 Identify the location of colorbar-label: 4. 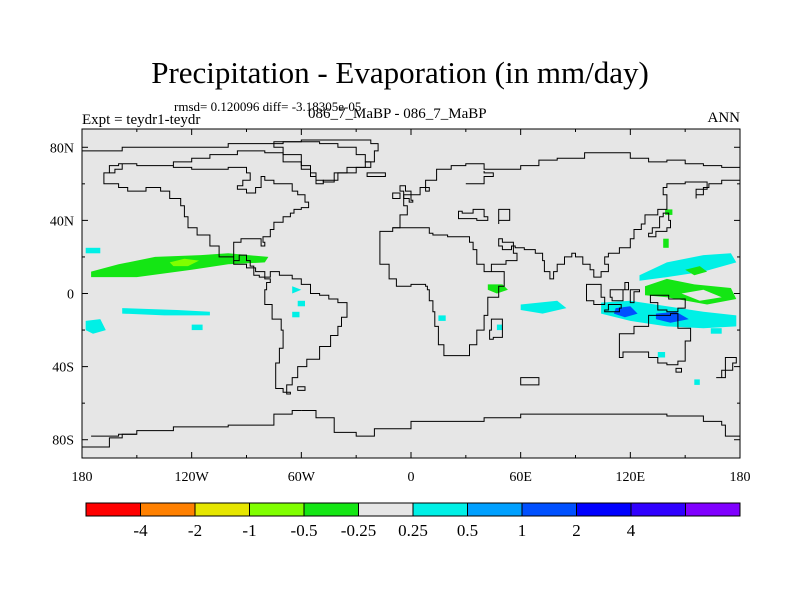
(631, 530).